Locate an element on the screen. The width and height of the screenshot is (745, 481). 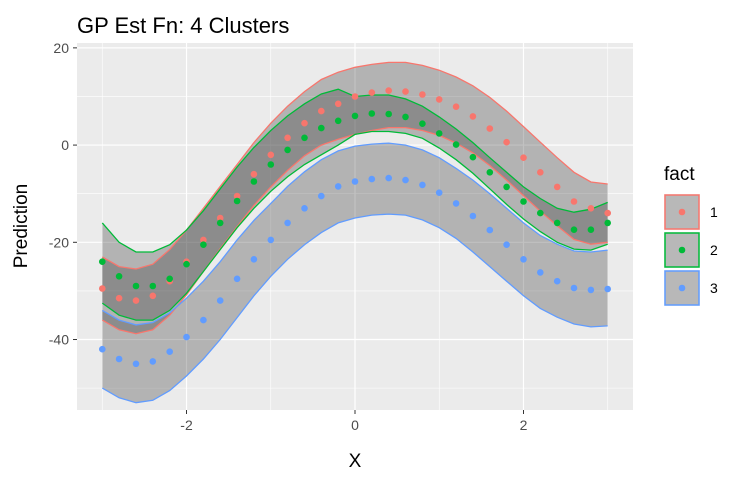
legend-title: fact is located at coordinates (679, 174).